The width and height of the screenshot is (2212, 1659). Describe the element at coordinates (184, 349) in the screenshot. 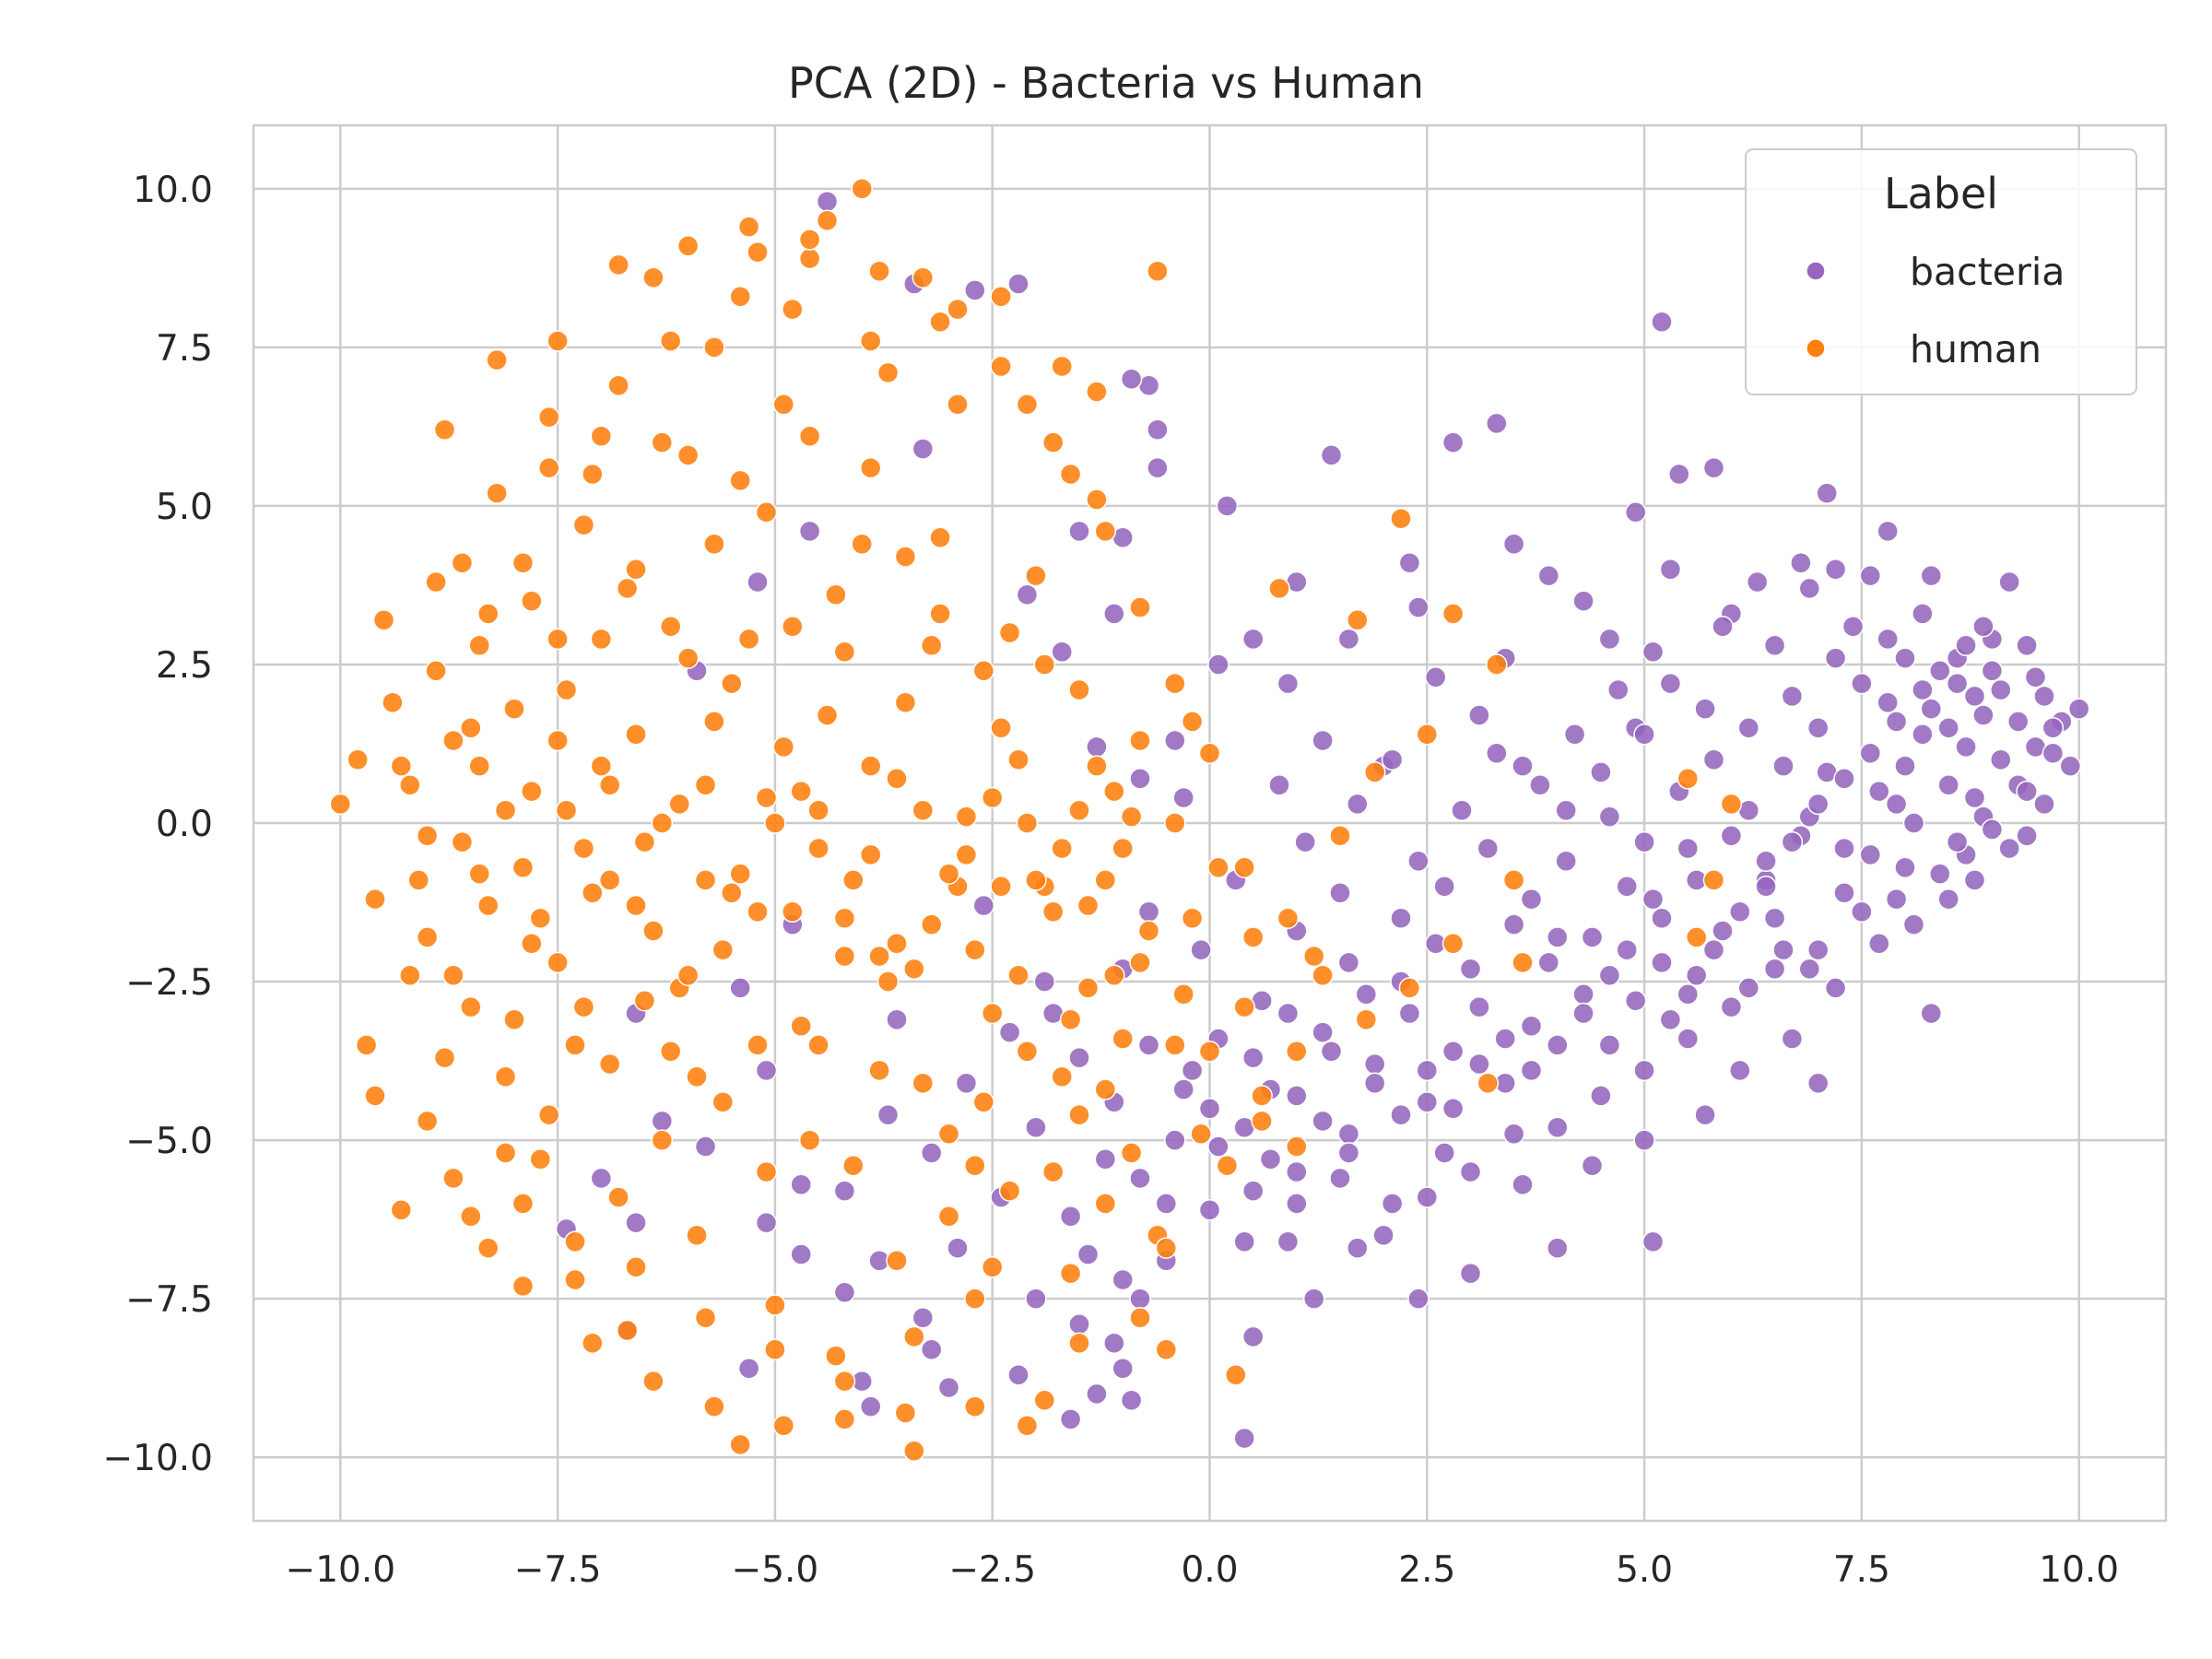

I see `y-tick-label: 7.5` at that location.